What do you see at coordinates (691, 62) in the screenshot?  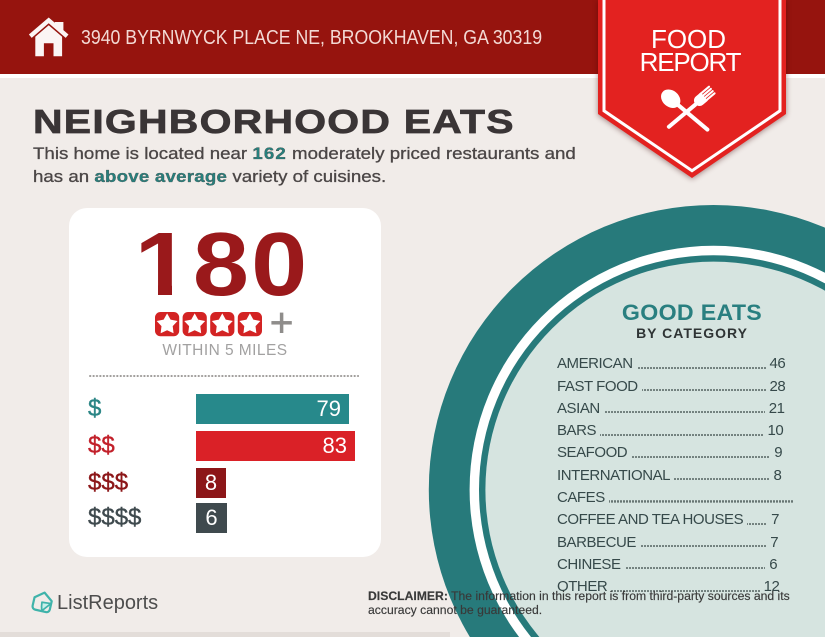 I see `svg-text: REPORT` at bounding box center [691, 62].